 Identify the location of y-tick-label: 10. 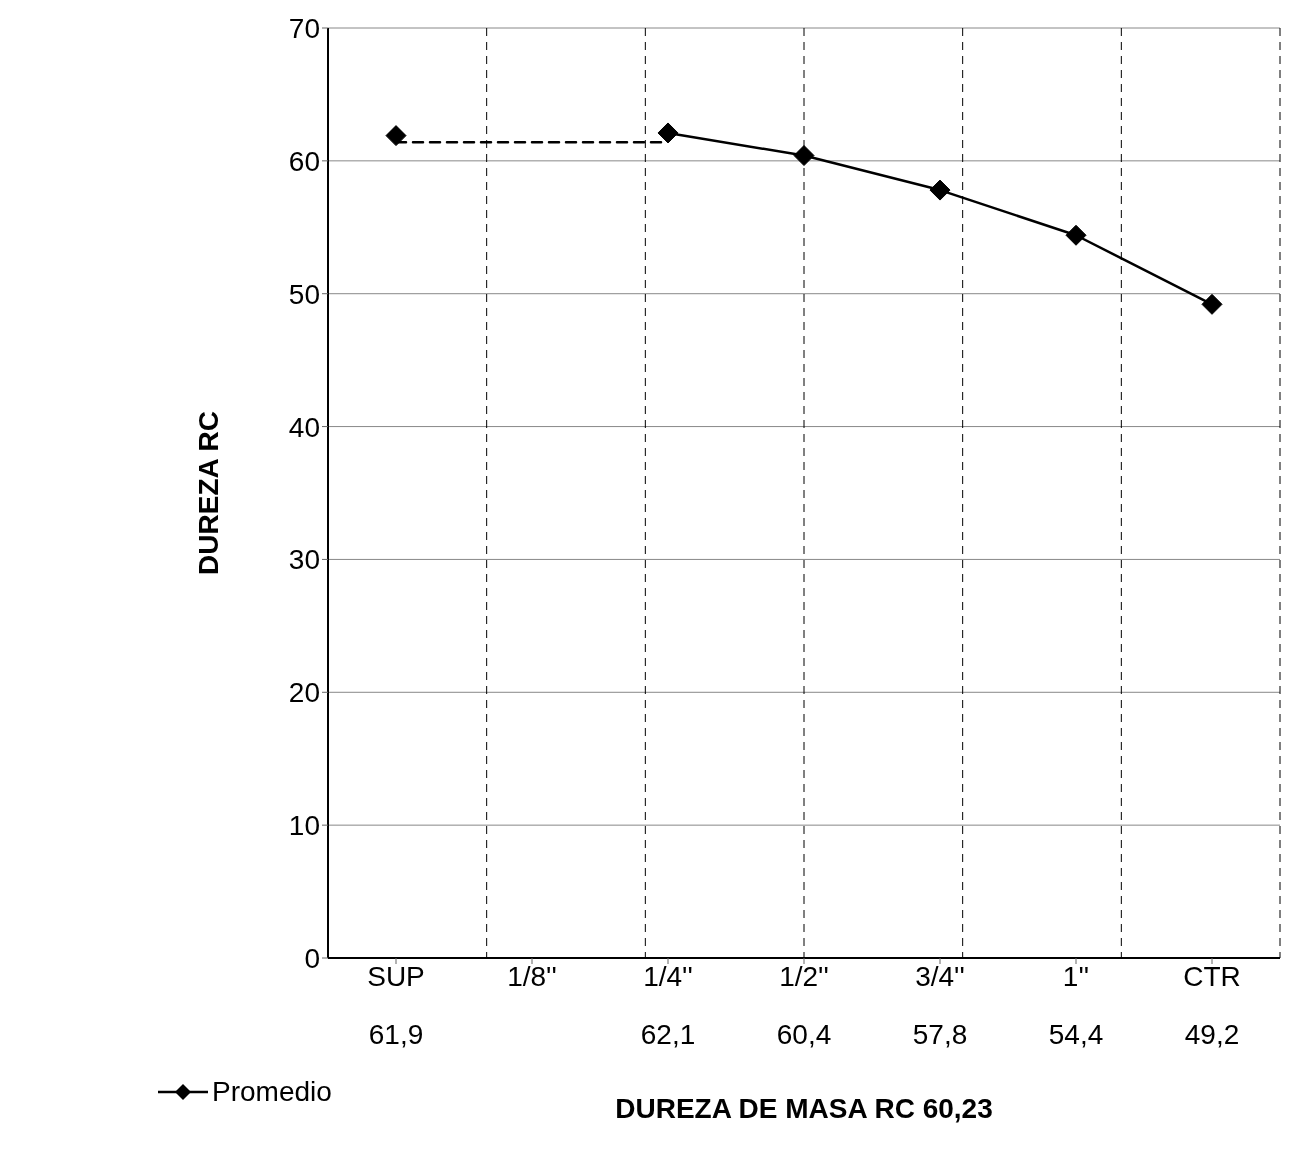
(304, 826).